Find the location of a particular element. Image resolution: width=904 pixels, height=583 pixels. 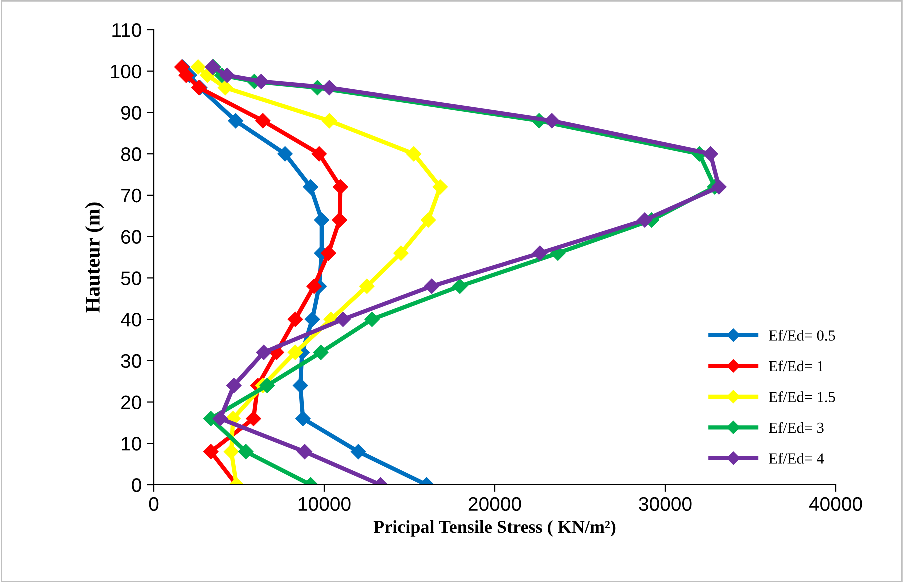

legend-label: Ef/Ed= 1.5 is located at coordinates (802, 397).